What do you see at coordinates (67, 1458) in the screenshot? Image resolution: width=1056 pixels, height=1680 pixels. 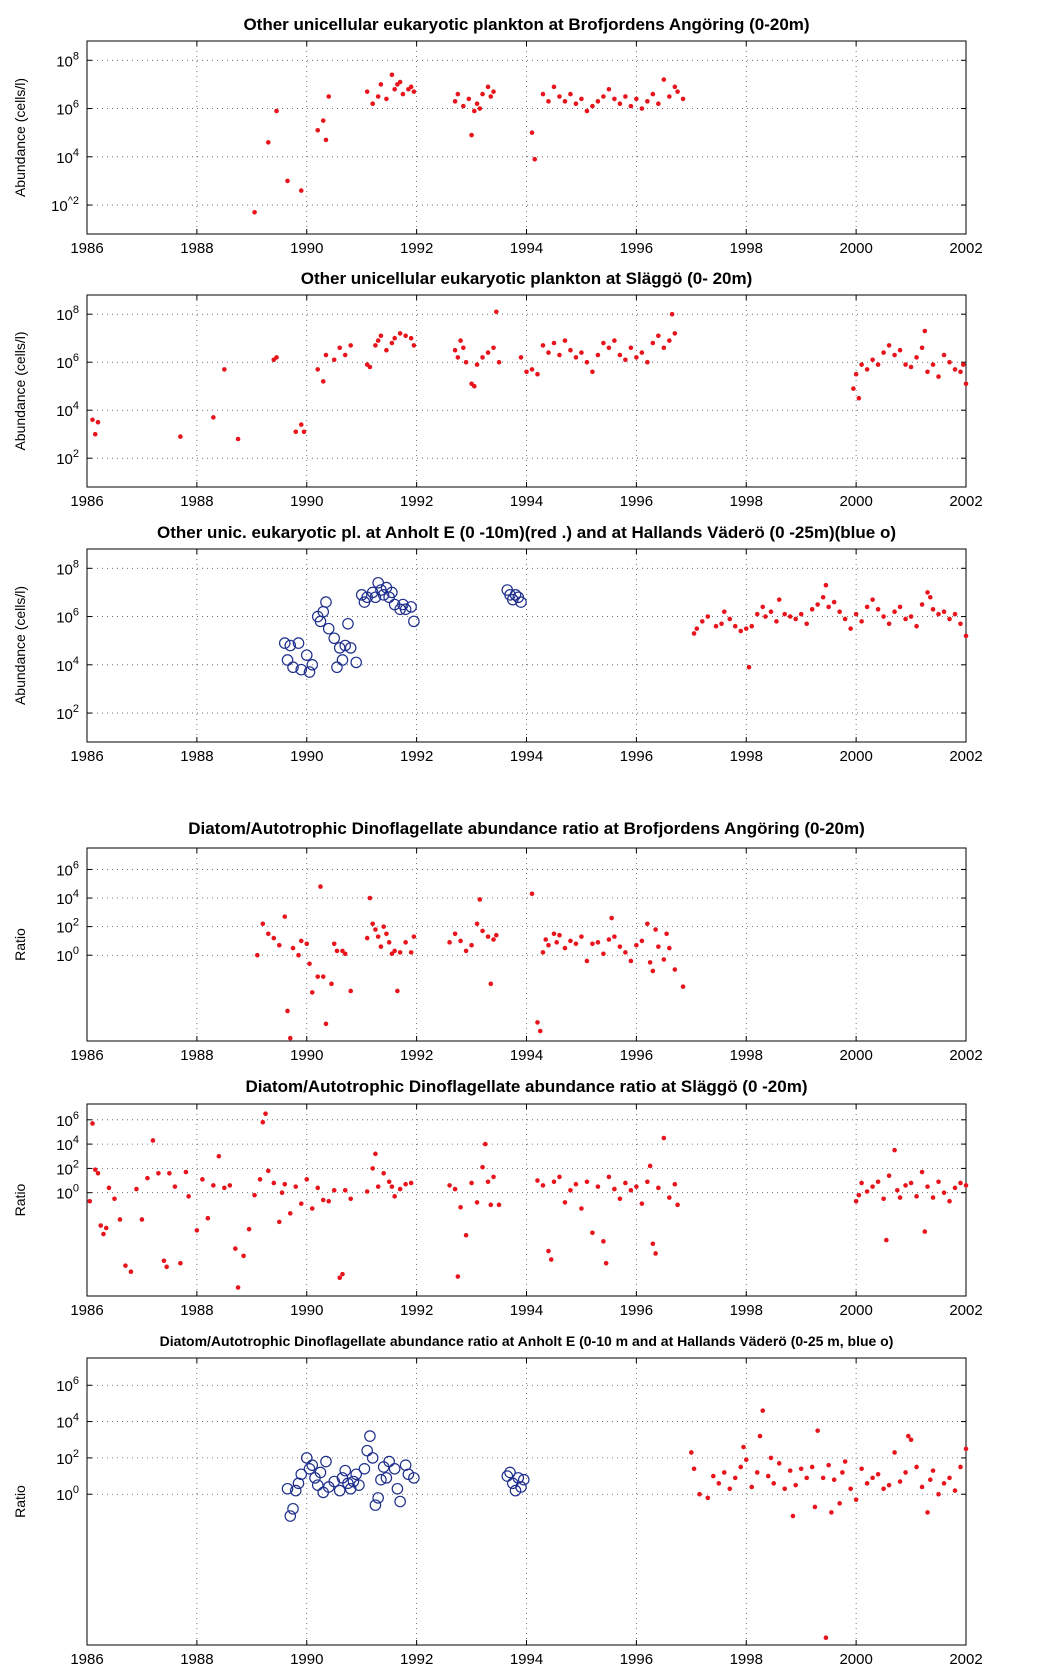 I see `y-tick-label: 10²` at bounding box center [67, 1458].